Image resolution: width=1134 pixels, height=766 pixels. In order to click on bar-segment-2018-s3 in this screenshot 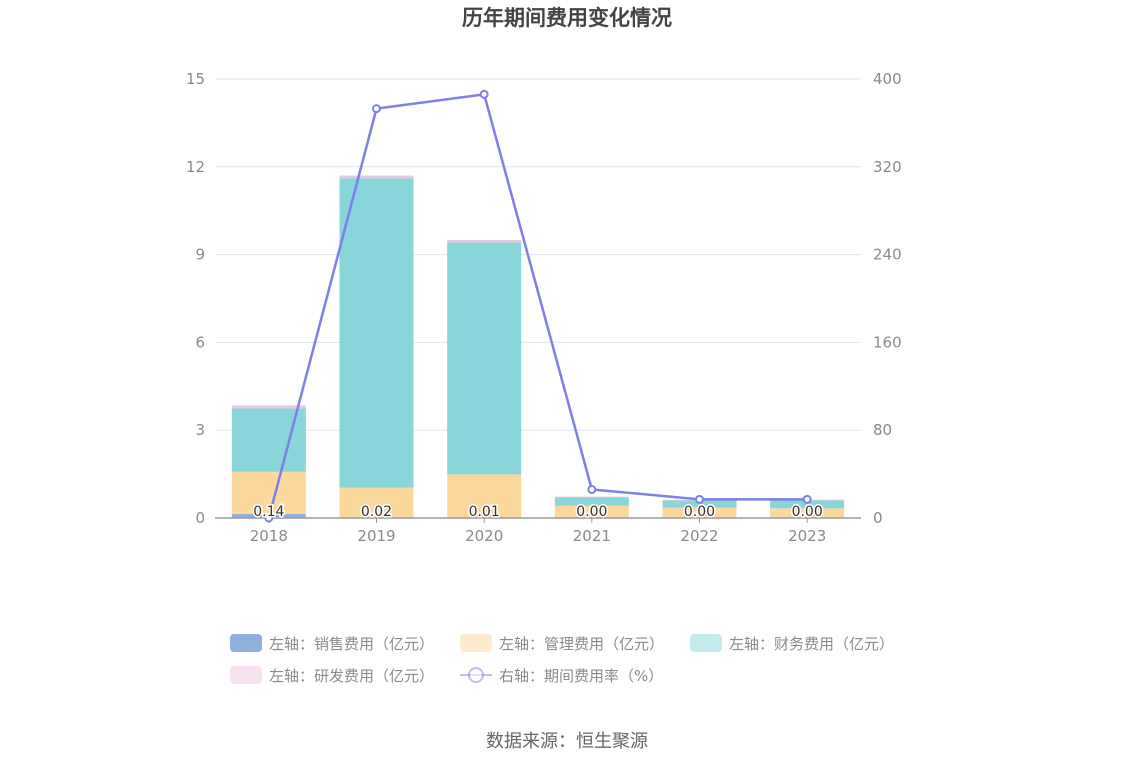, I will do `click(268, 407)`.